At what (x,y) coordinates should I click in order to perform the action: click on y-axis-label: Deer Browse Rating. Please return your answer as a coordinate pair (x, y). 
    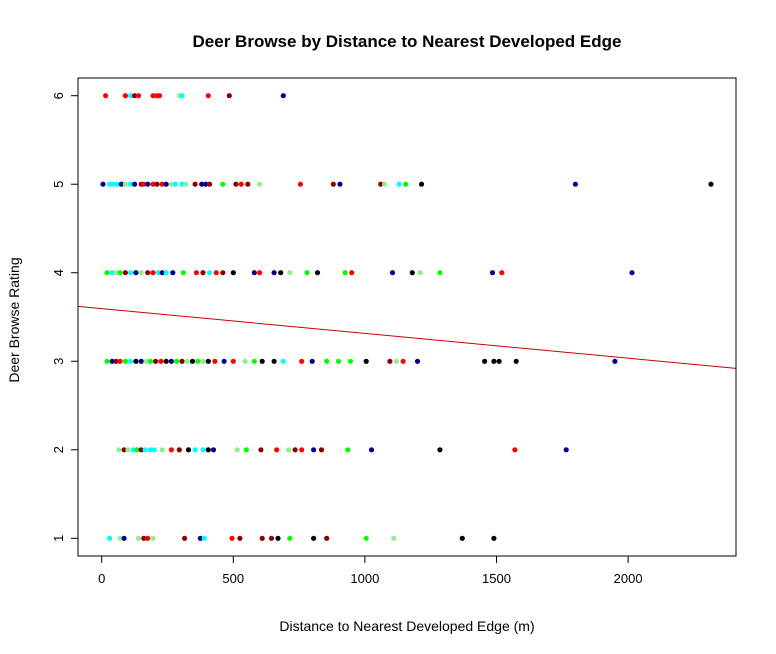
    Looking at the image, I should click on (14, 319).